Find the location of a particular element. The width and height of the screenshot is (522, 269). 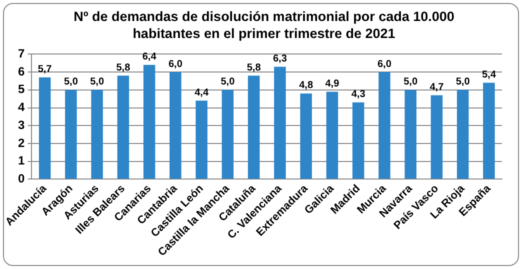

chart-title: Nº de demandas de disolución matrimonial por cada 10.000 habitantes en el primer trimestre de 2021 is located at coordinates (264, 25).